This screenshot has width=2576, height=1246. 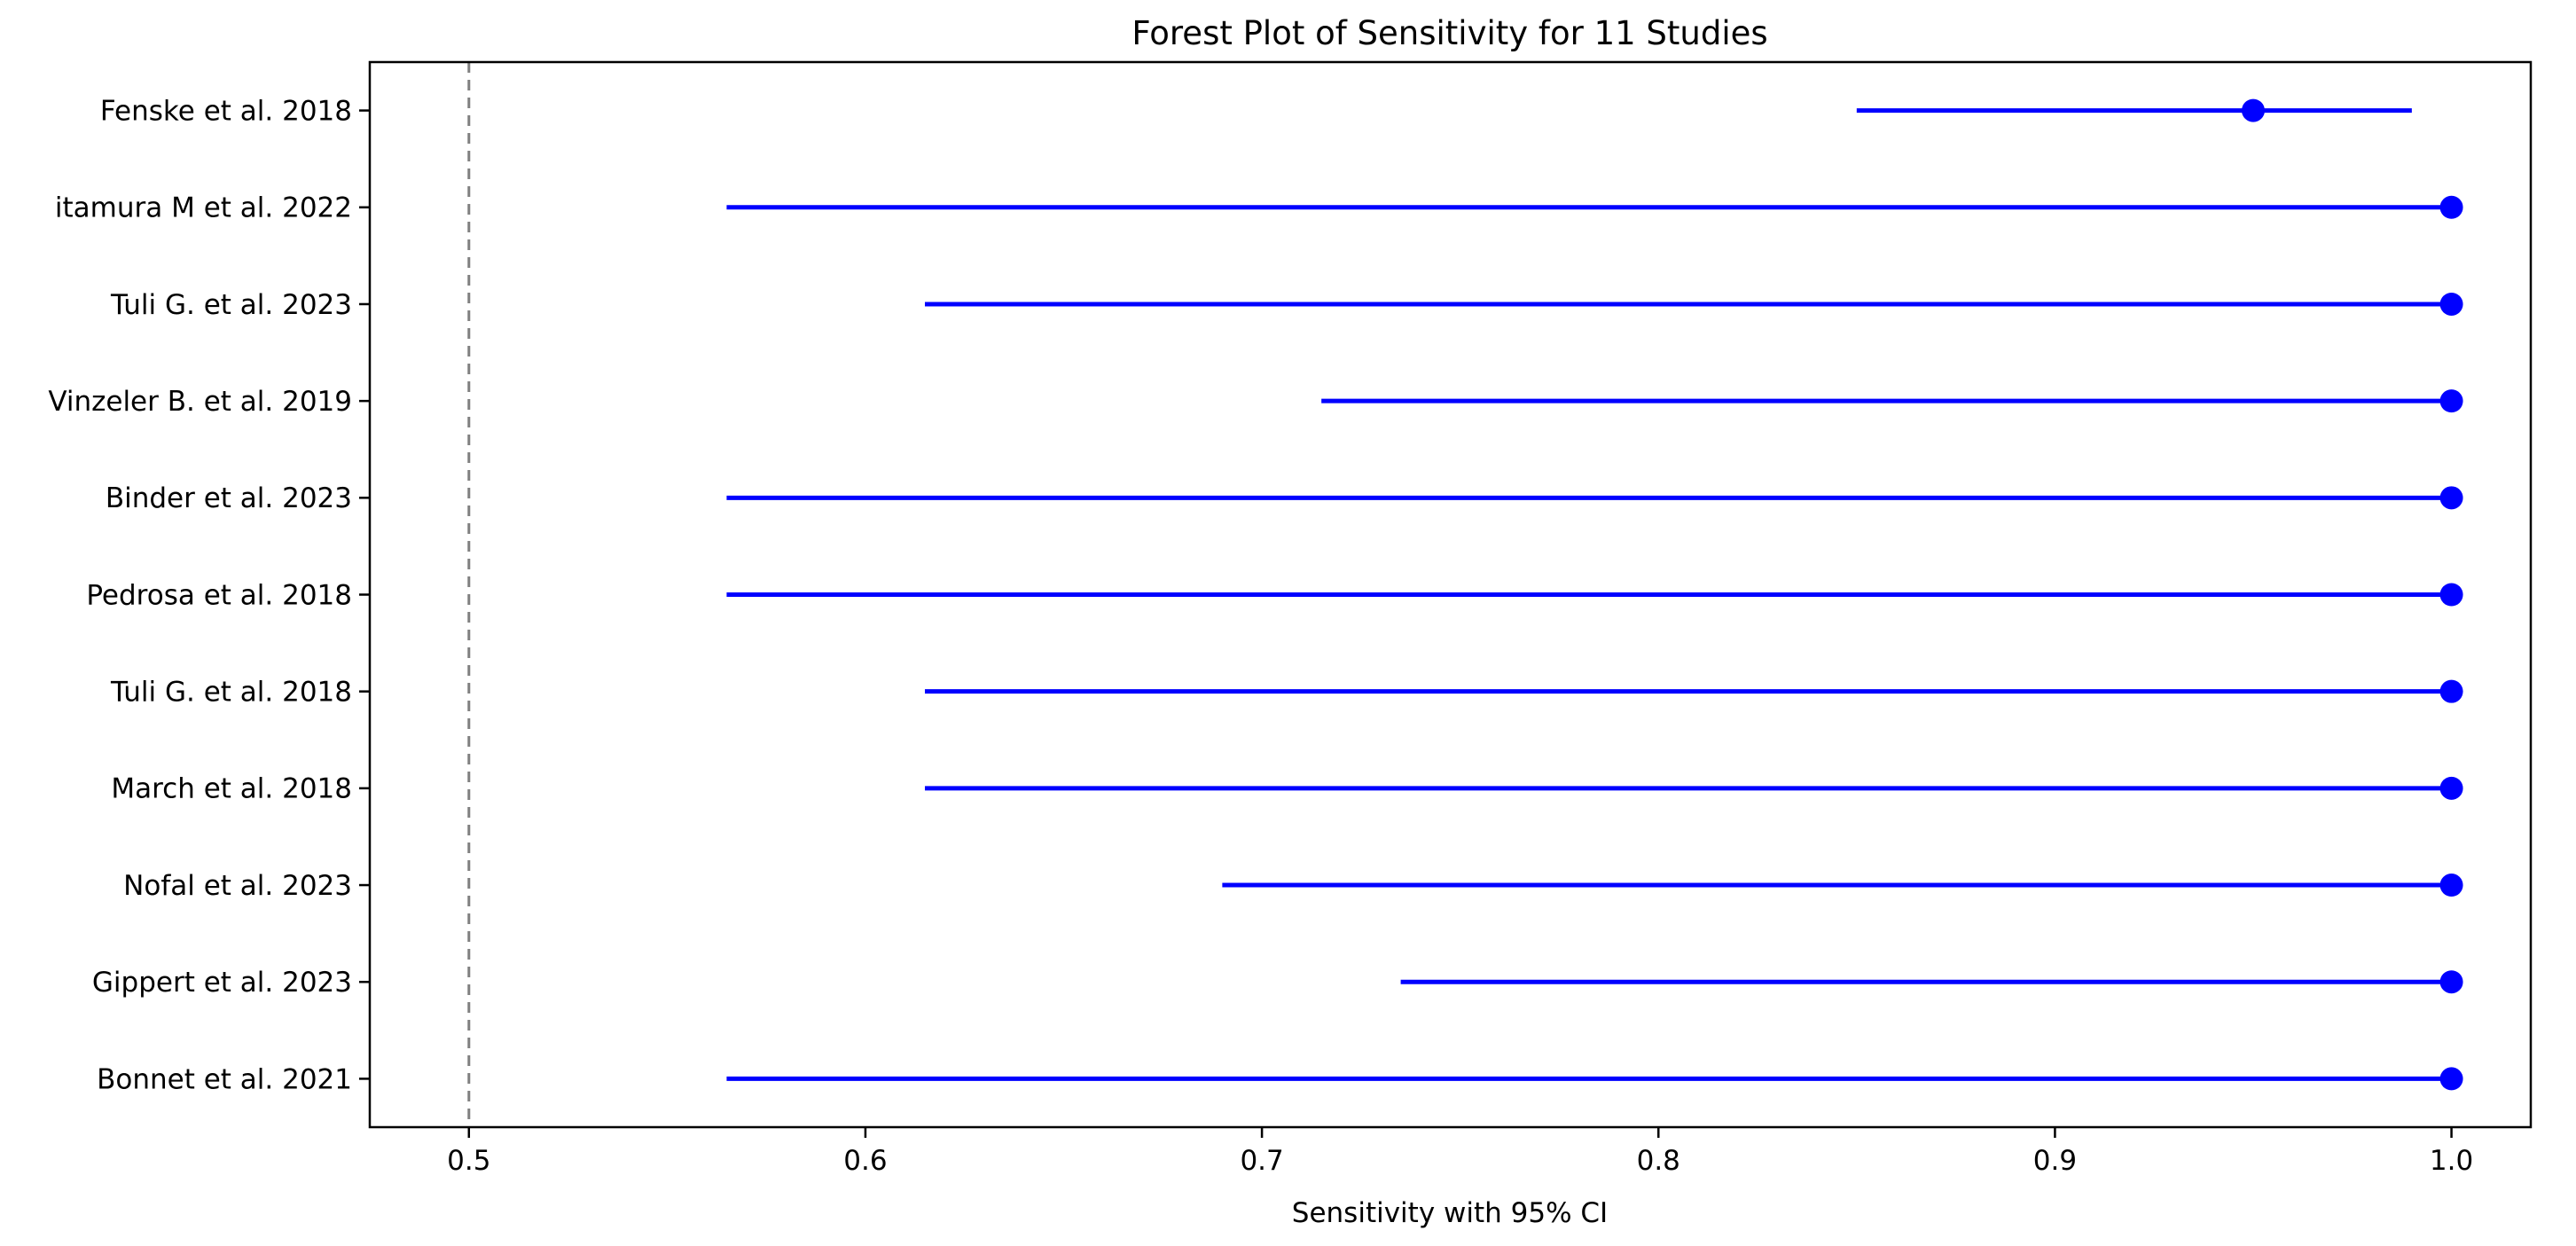 What do you see at coordinates (222, 983) in the screenshot?
I see `y-axis-label: Gippert et al. 2023` at bounding box center [222, 983].